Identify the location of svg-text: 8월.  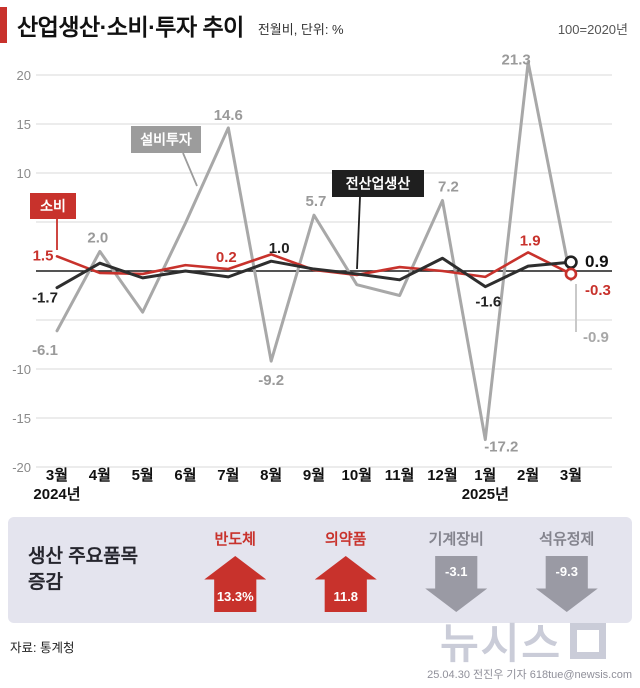
(271, 475).